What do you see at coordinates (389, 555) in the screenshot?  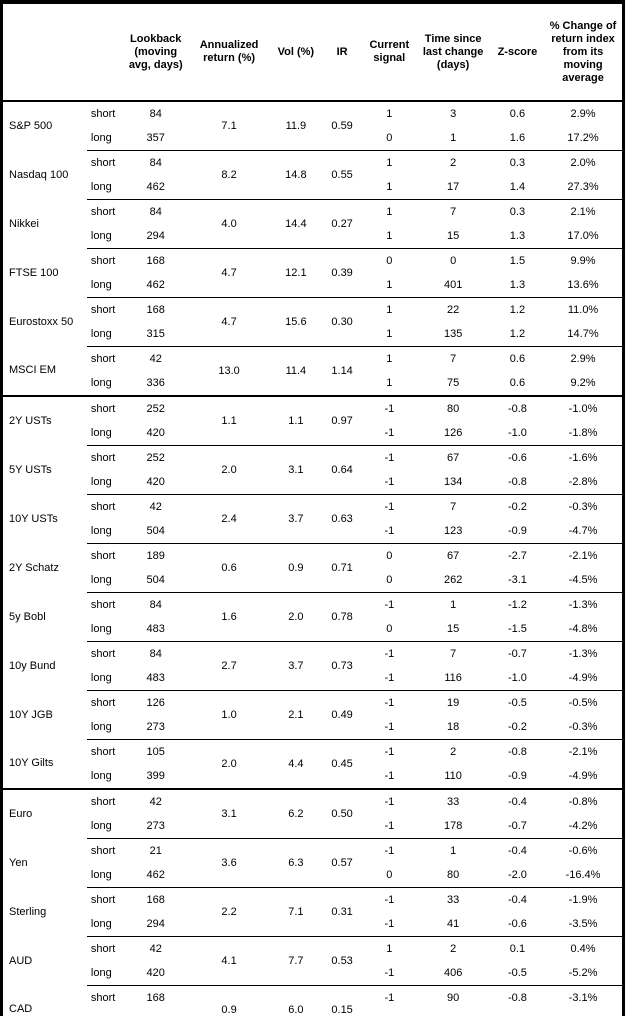 I see `current-signal-value: 0` at bounding box center [389, 555].